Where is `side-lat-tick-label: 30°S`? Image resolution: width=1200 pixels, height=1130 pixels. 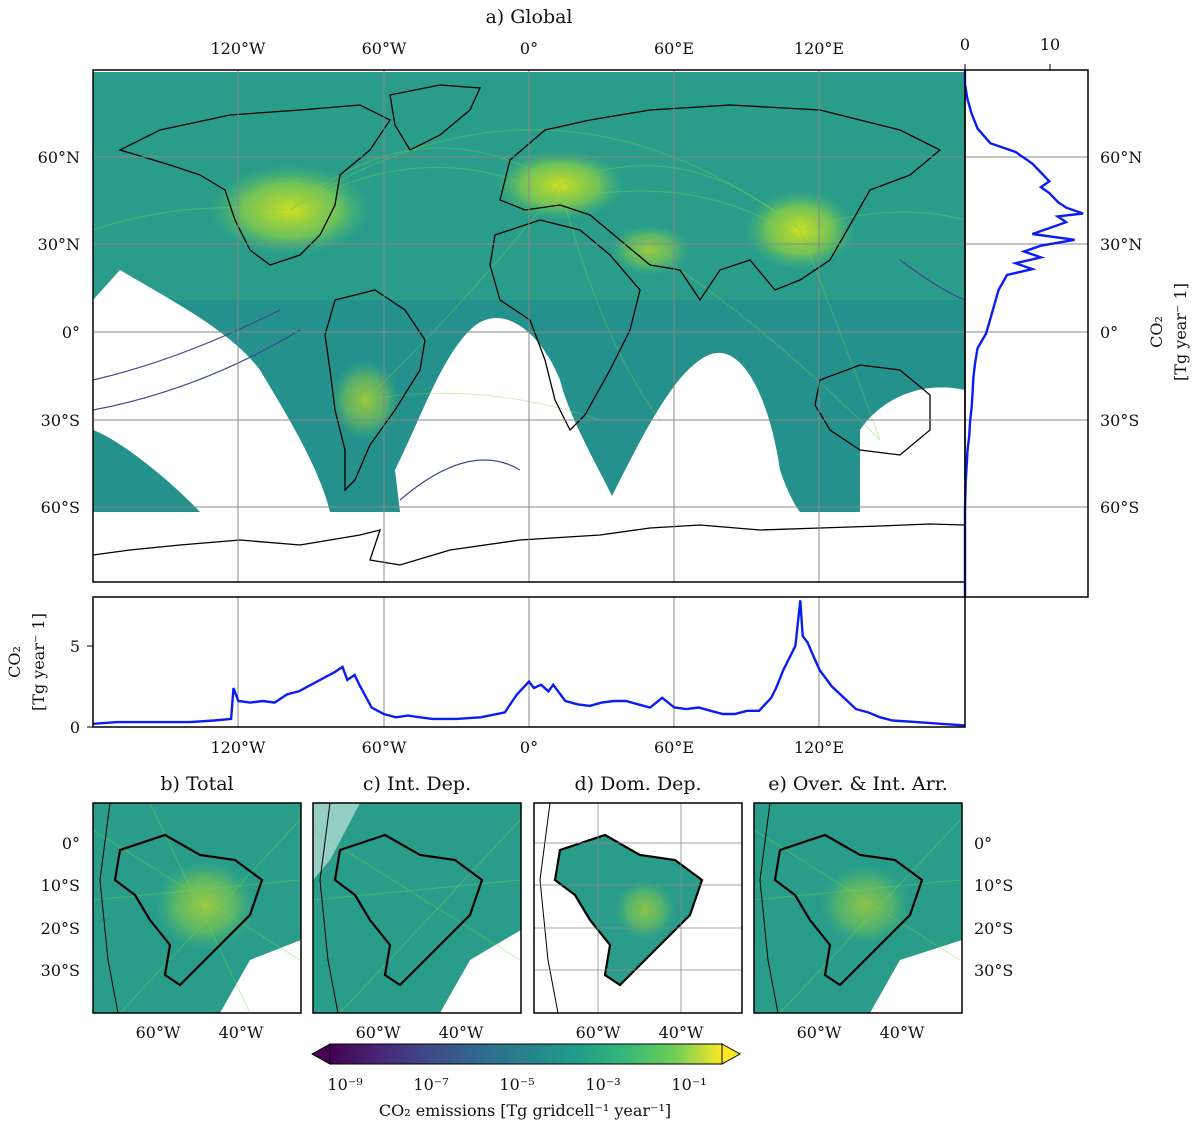
side-lat-tick-label: 30°S is located at coordinates (1119, 420).